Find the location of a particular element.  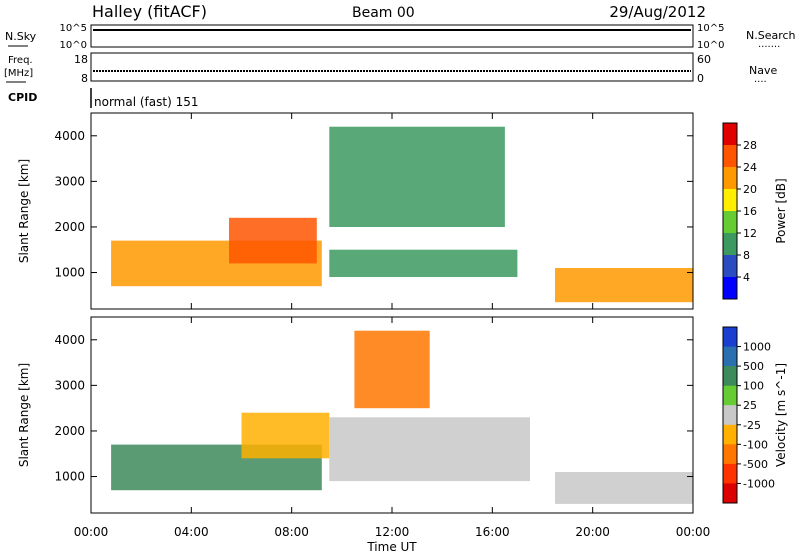

cpid-value: normal (fast) 151 is located at coordinates (146, 102).